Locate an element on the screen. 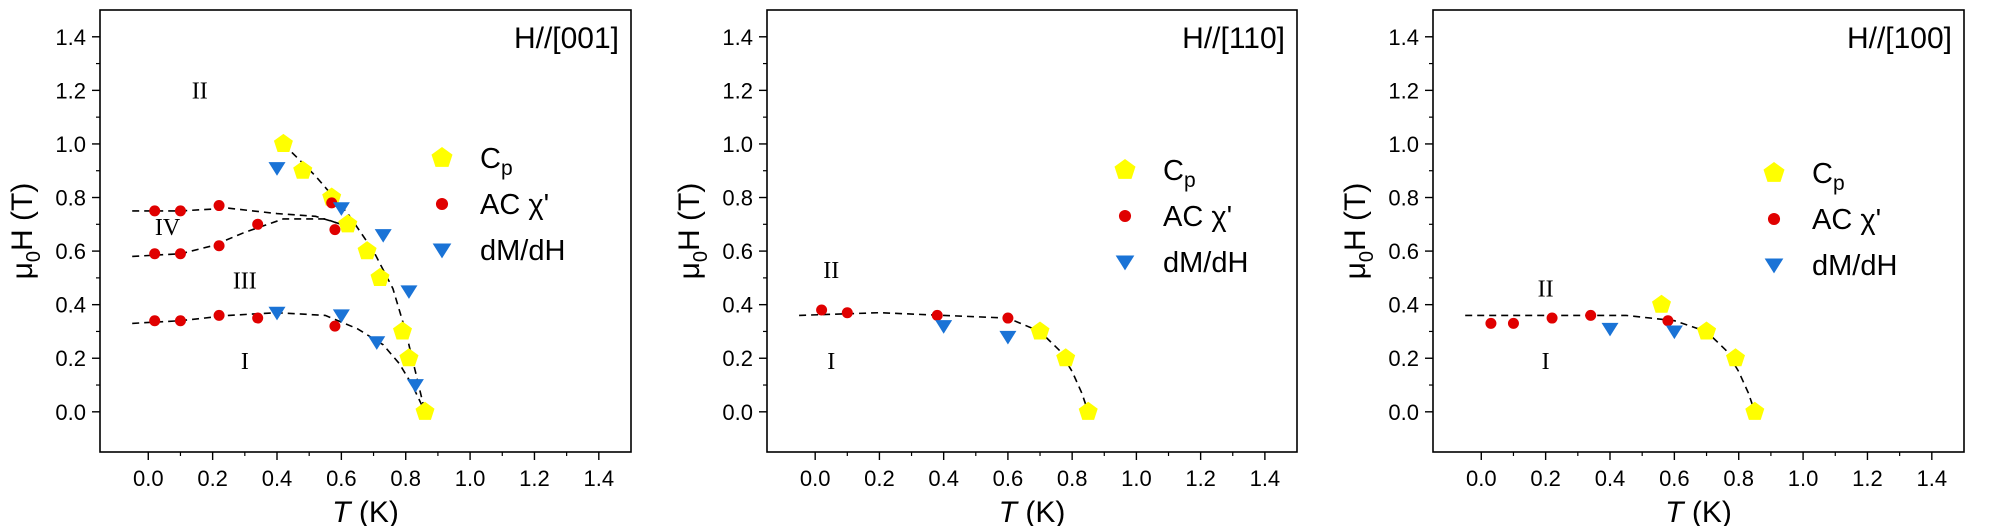  phase-region-label: II is located at coordinates (200, 91).